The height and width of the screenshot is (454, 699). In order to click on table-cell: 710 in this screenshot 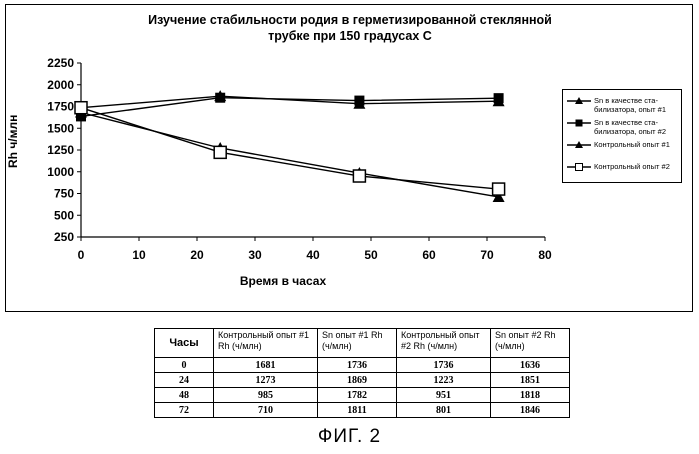, I will do `click(266, 410)`.